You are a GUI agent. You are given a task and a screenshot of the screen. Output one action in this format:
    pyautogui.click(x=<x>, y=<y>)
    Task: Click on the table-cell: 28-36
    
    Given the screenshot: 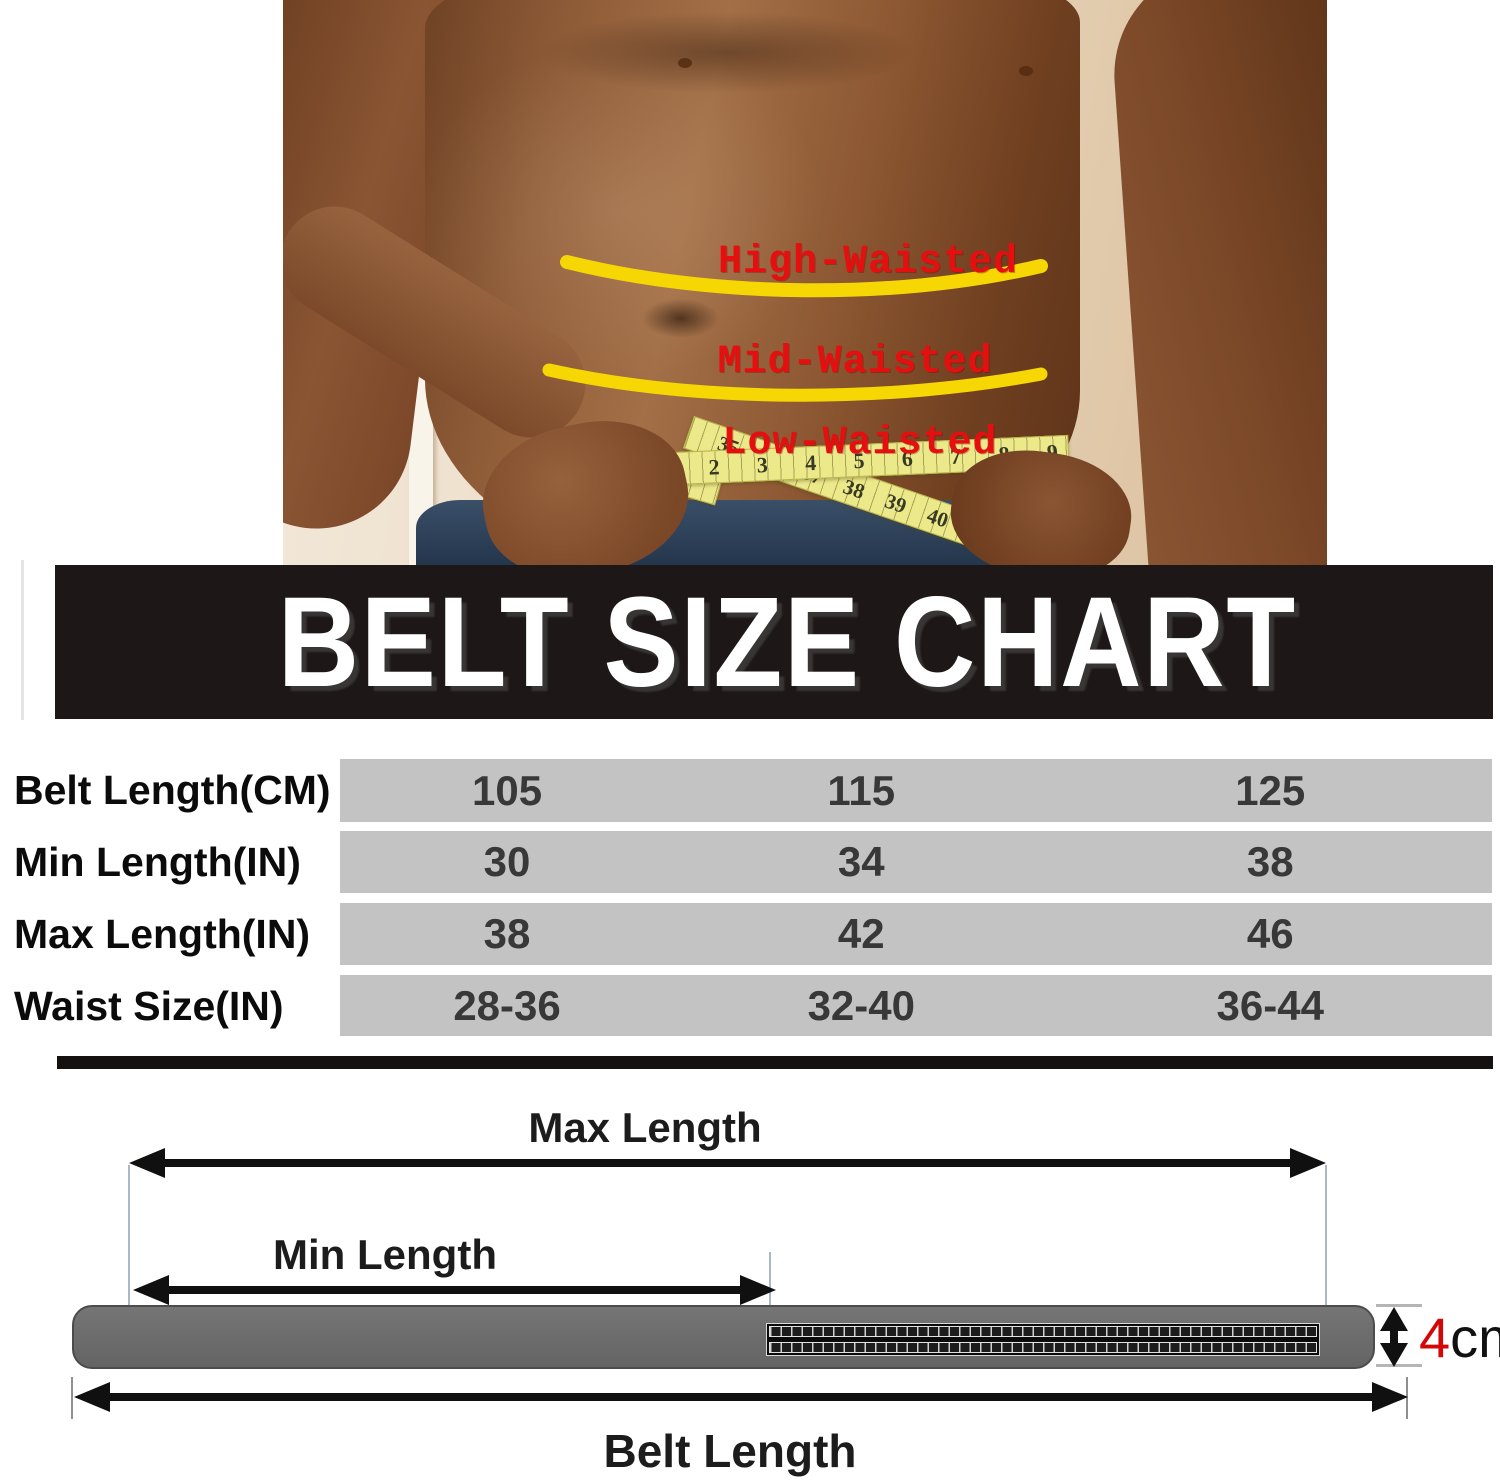 What is the action you would take?
    pyautogui.click(x=507, y=1005)
    